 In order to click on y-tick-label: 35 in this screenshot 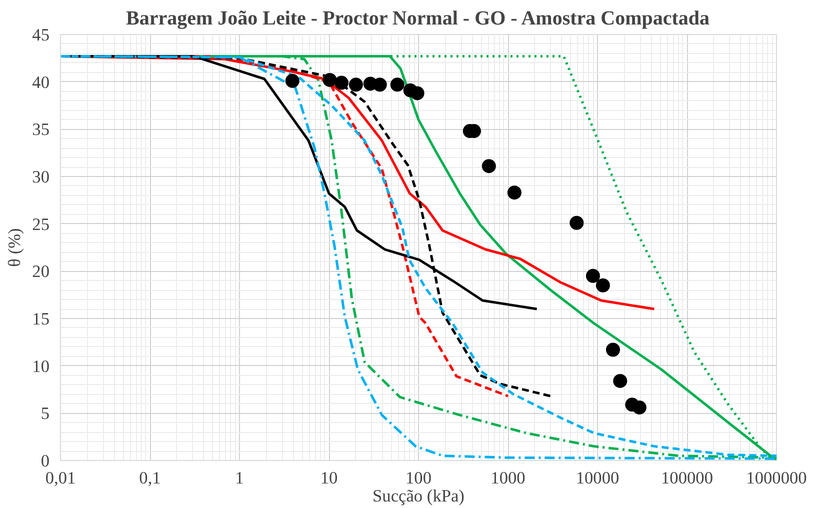, I will do `click(41, 130)`.